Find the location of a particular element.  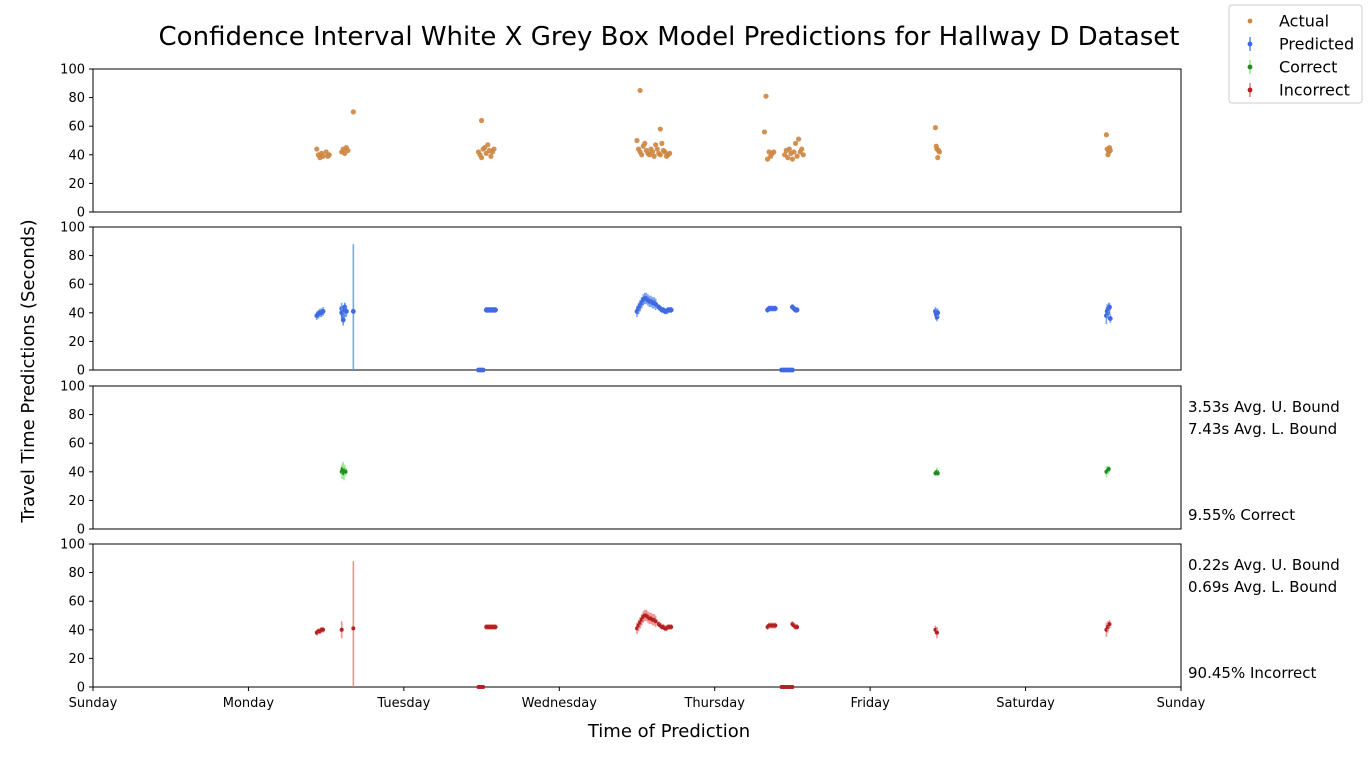

legend-incorrect-marker is located at coordinates (1250, 90).